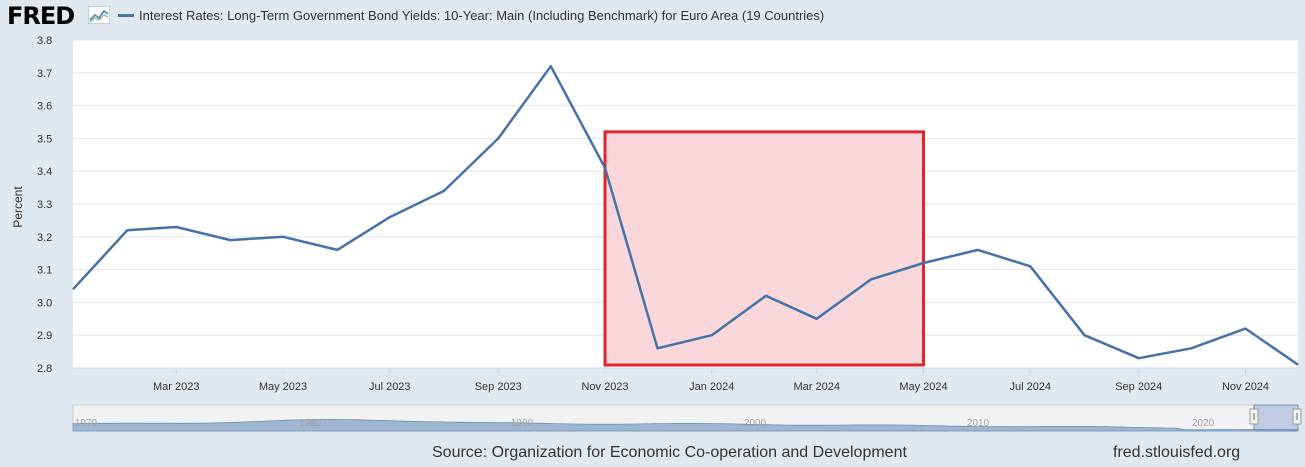  What do you see at coordinates (604, 387) in the screenshot?
I see `x-tick-label: Nov 2023` at bounding box center [604, 387].